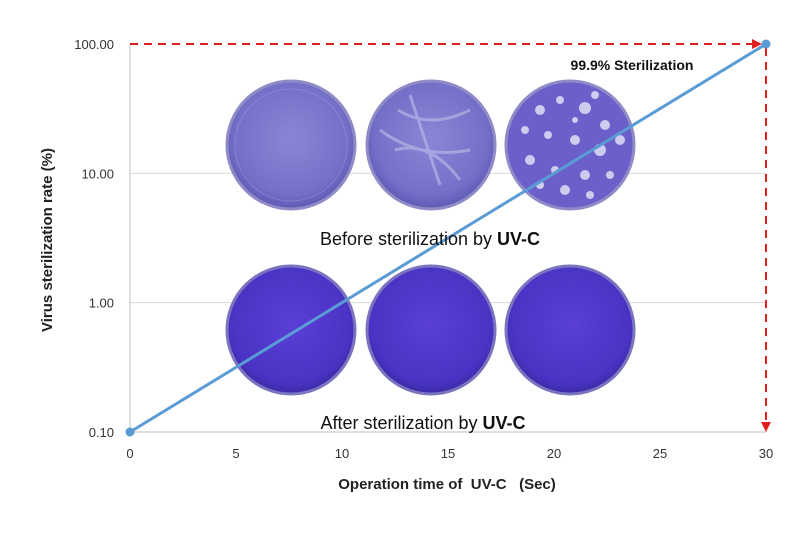  Describe the element at coordinates (401, 423) in the screenshot. I see `after-caption-prefix: After sterilization by` at that location.